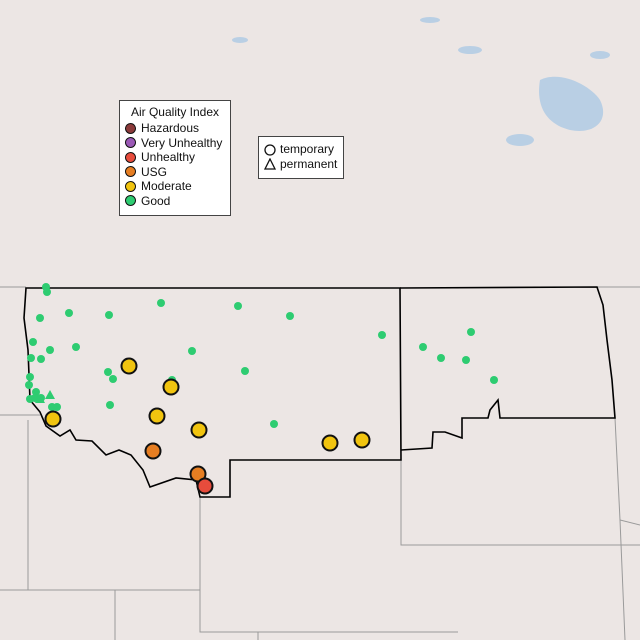  Describe the element at coordinates (270, 150) in the screenshot. I see `circle-icon` at that location.